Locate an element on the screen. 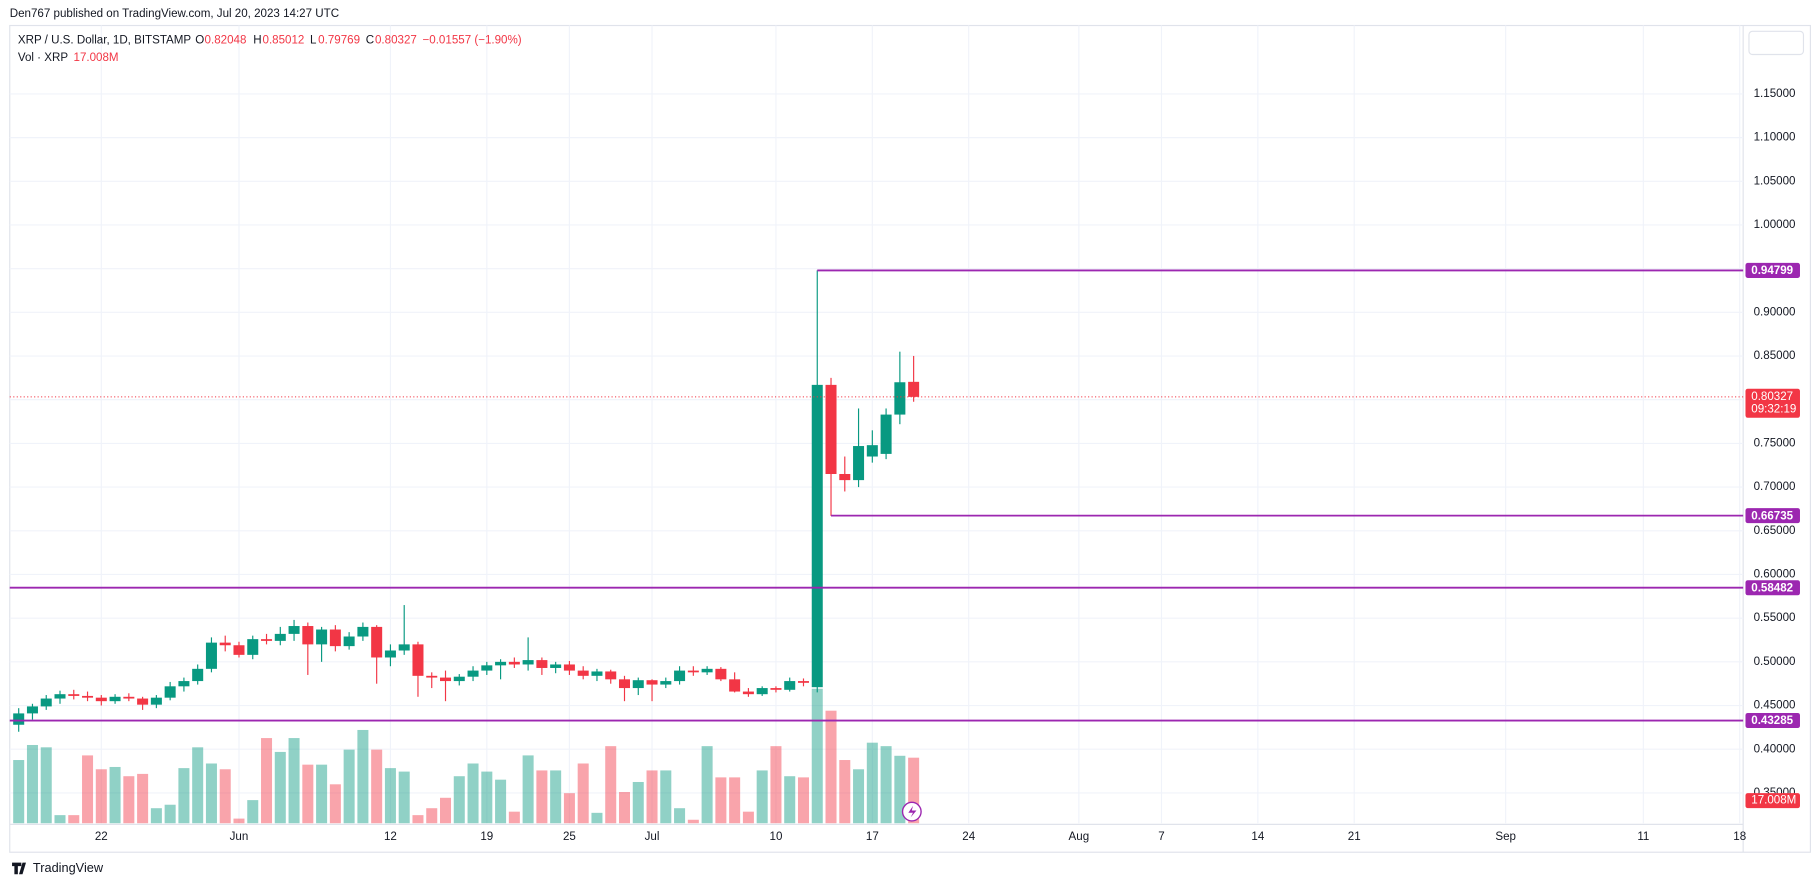  level-label: 0.66735 is located at coordinates (1772, 516).